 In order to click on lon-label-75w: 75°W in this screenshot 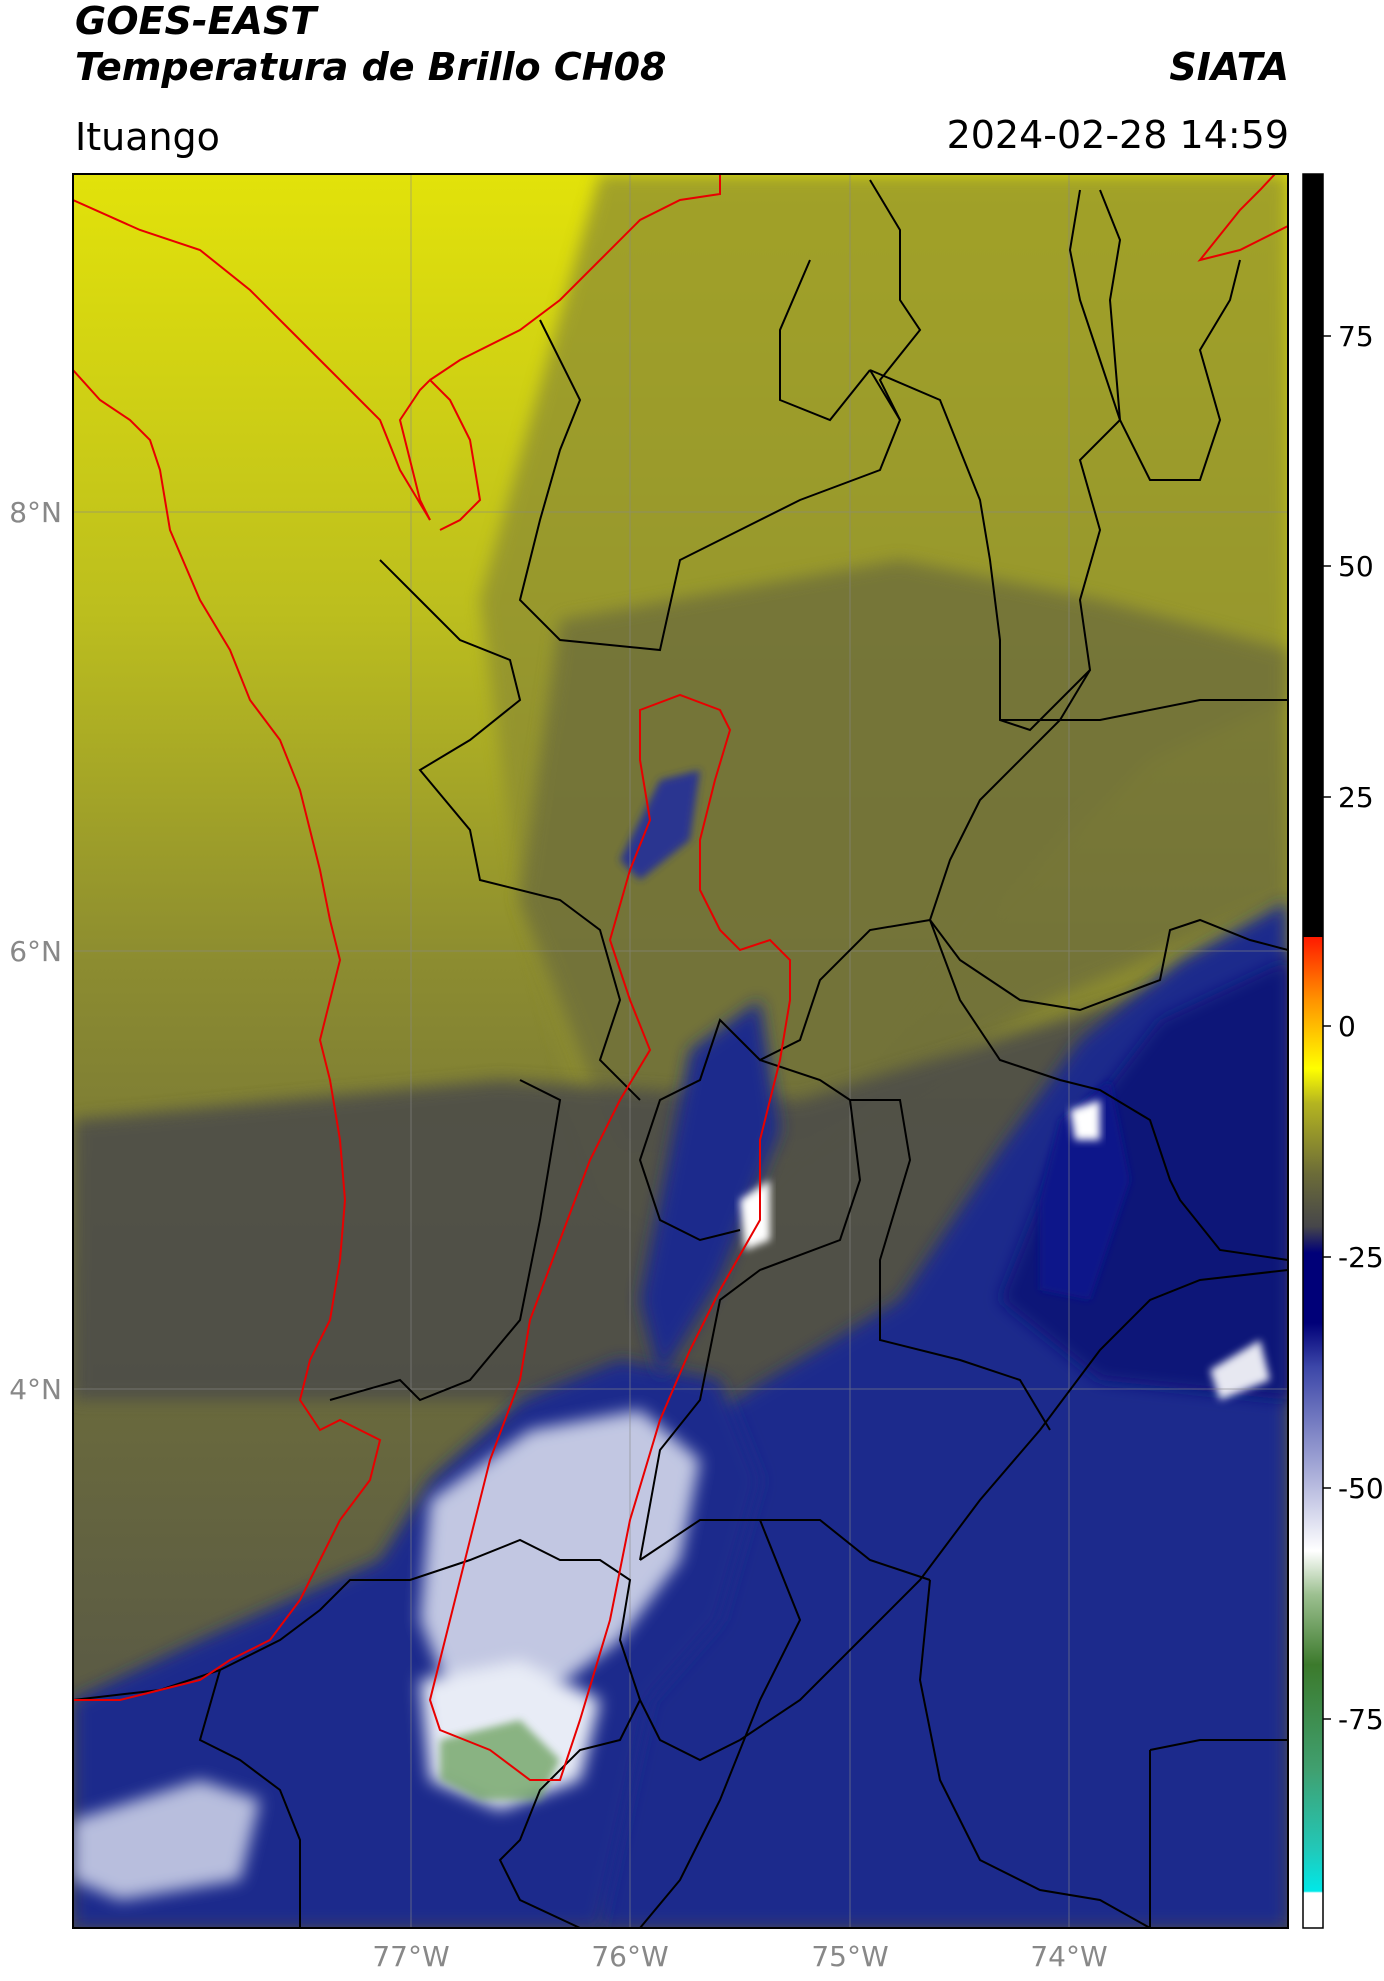, I will do `click(849, 1956)`.